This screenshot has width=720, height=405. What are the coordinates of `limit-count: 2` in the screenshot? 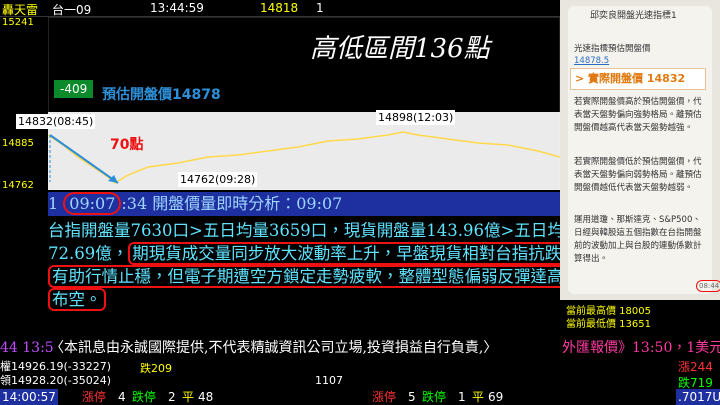 It's located at (172, 397).